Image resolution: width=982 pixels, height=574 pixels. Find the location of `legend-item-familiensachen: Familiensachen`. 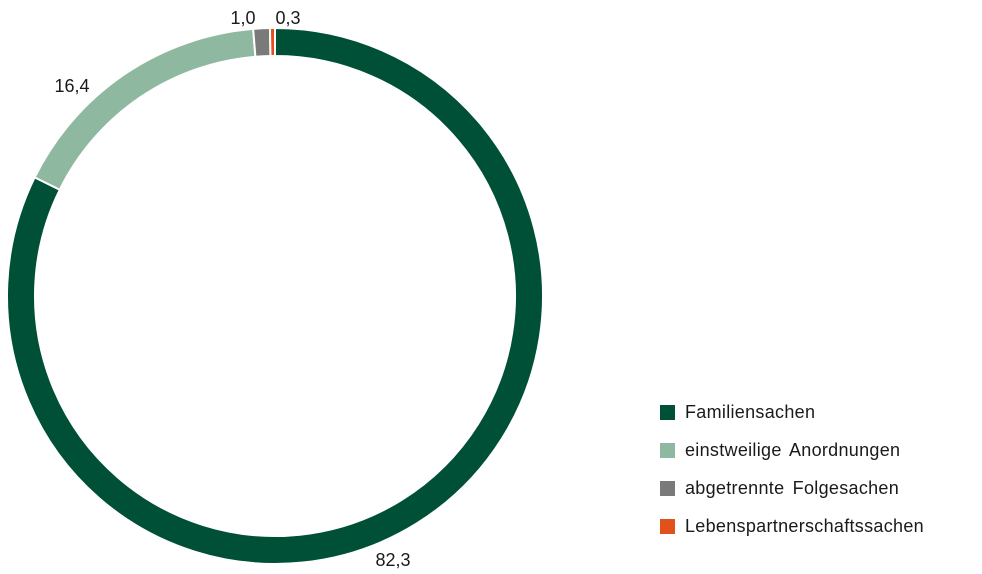

legend-item-familiensachen: Familiensachen is located at coordinates (792, 412).